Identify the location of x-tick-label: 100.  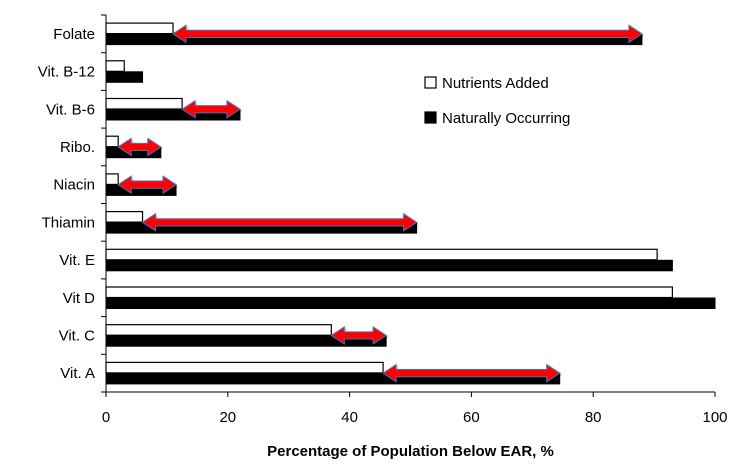
(714, 417).